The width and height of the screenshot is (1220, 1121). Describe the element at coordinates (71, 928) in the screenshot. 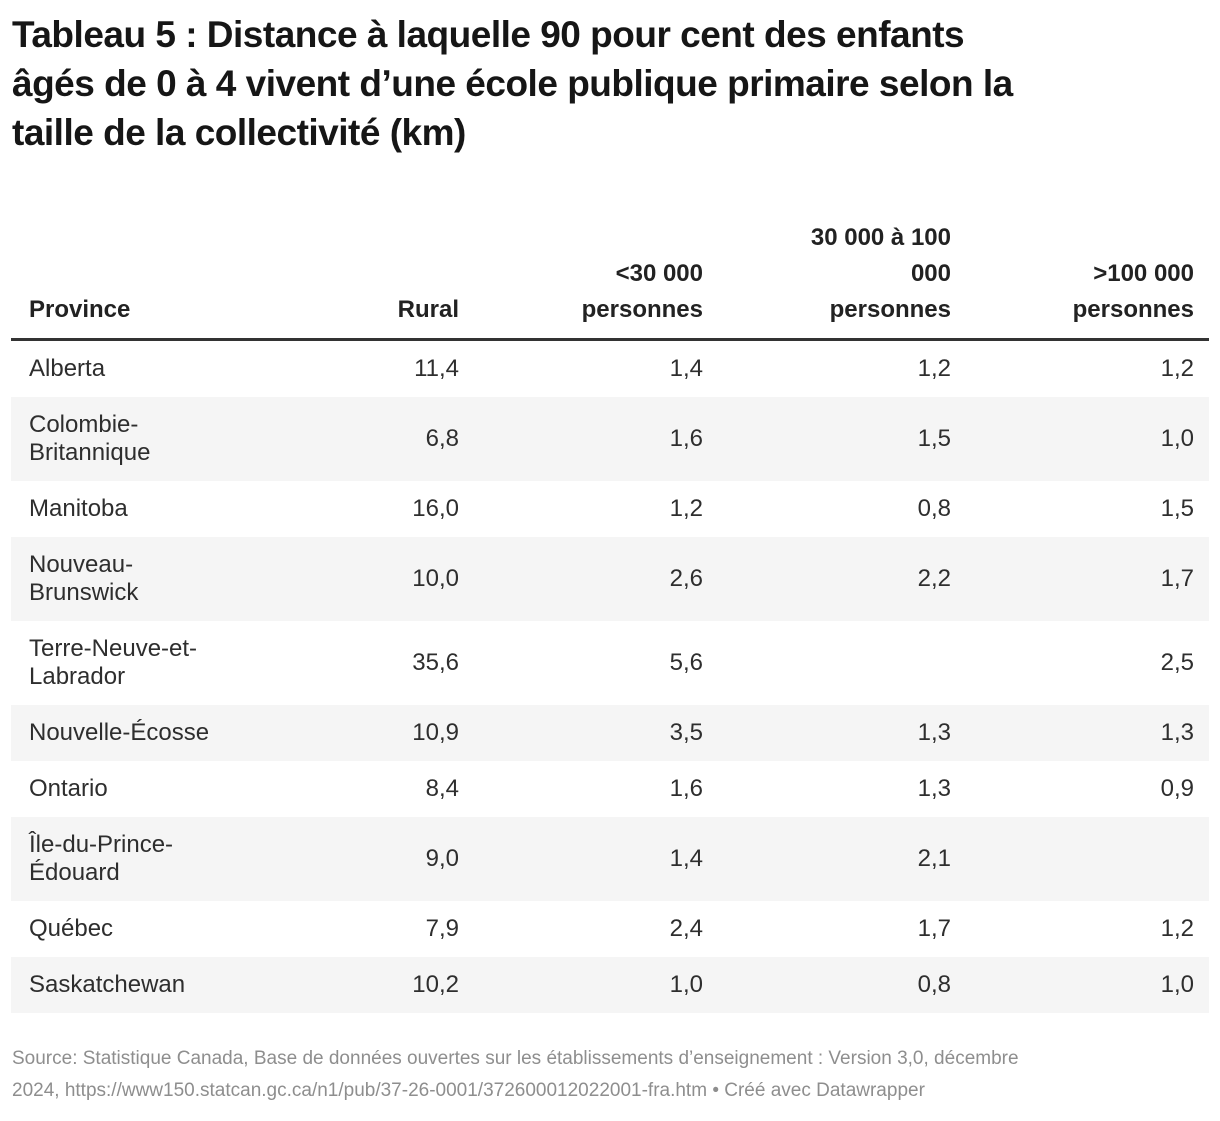

I see `cell-province: Québec` at that location.